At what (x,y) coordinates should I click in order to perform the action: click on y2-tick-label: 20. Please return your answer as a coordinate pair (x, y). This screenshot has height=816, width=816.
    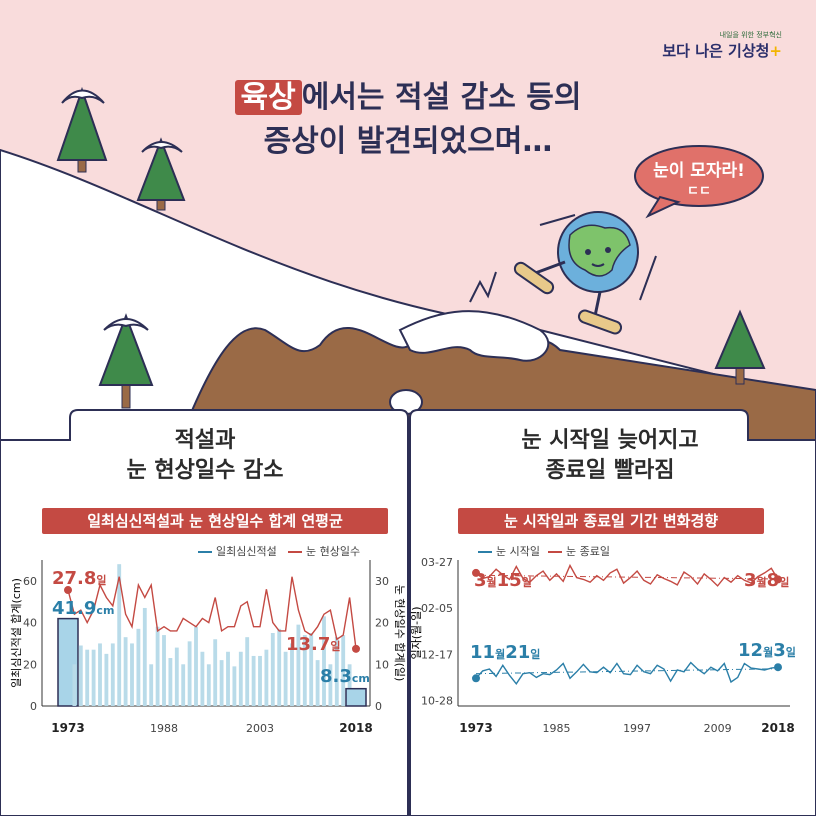
    Looking at the image, I should click on (382, 623).